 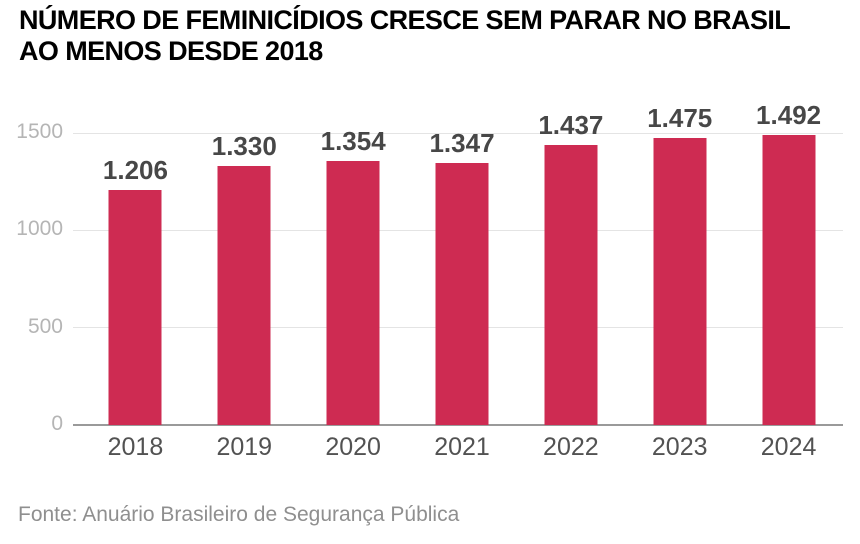 What do you see at coordinates (353, 141) in the screenshot?
I see `value-label: 1.354` at bounding box center [353, 141].